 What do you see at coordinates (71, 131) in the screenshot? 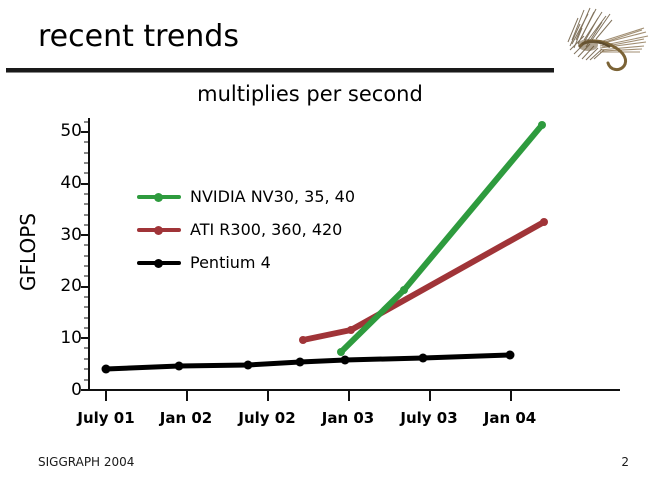
I see `y-tick-label: 50` at bounding box center [71, 131].